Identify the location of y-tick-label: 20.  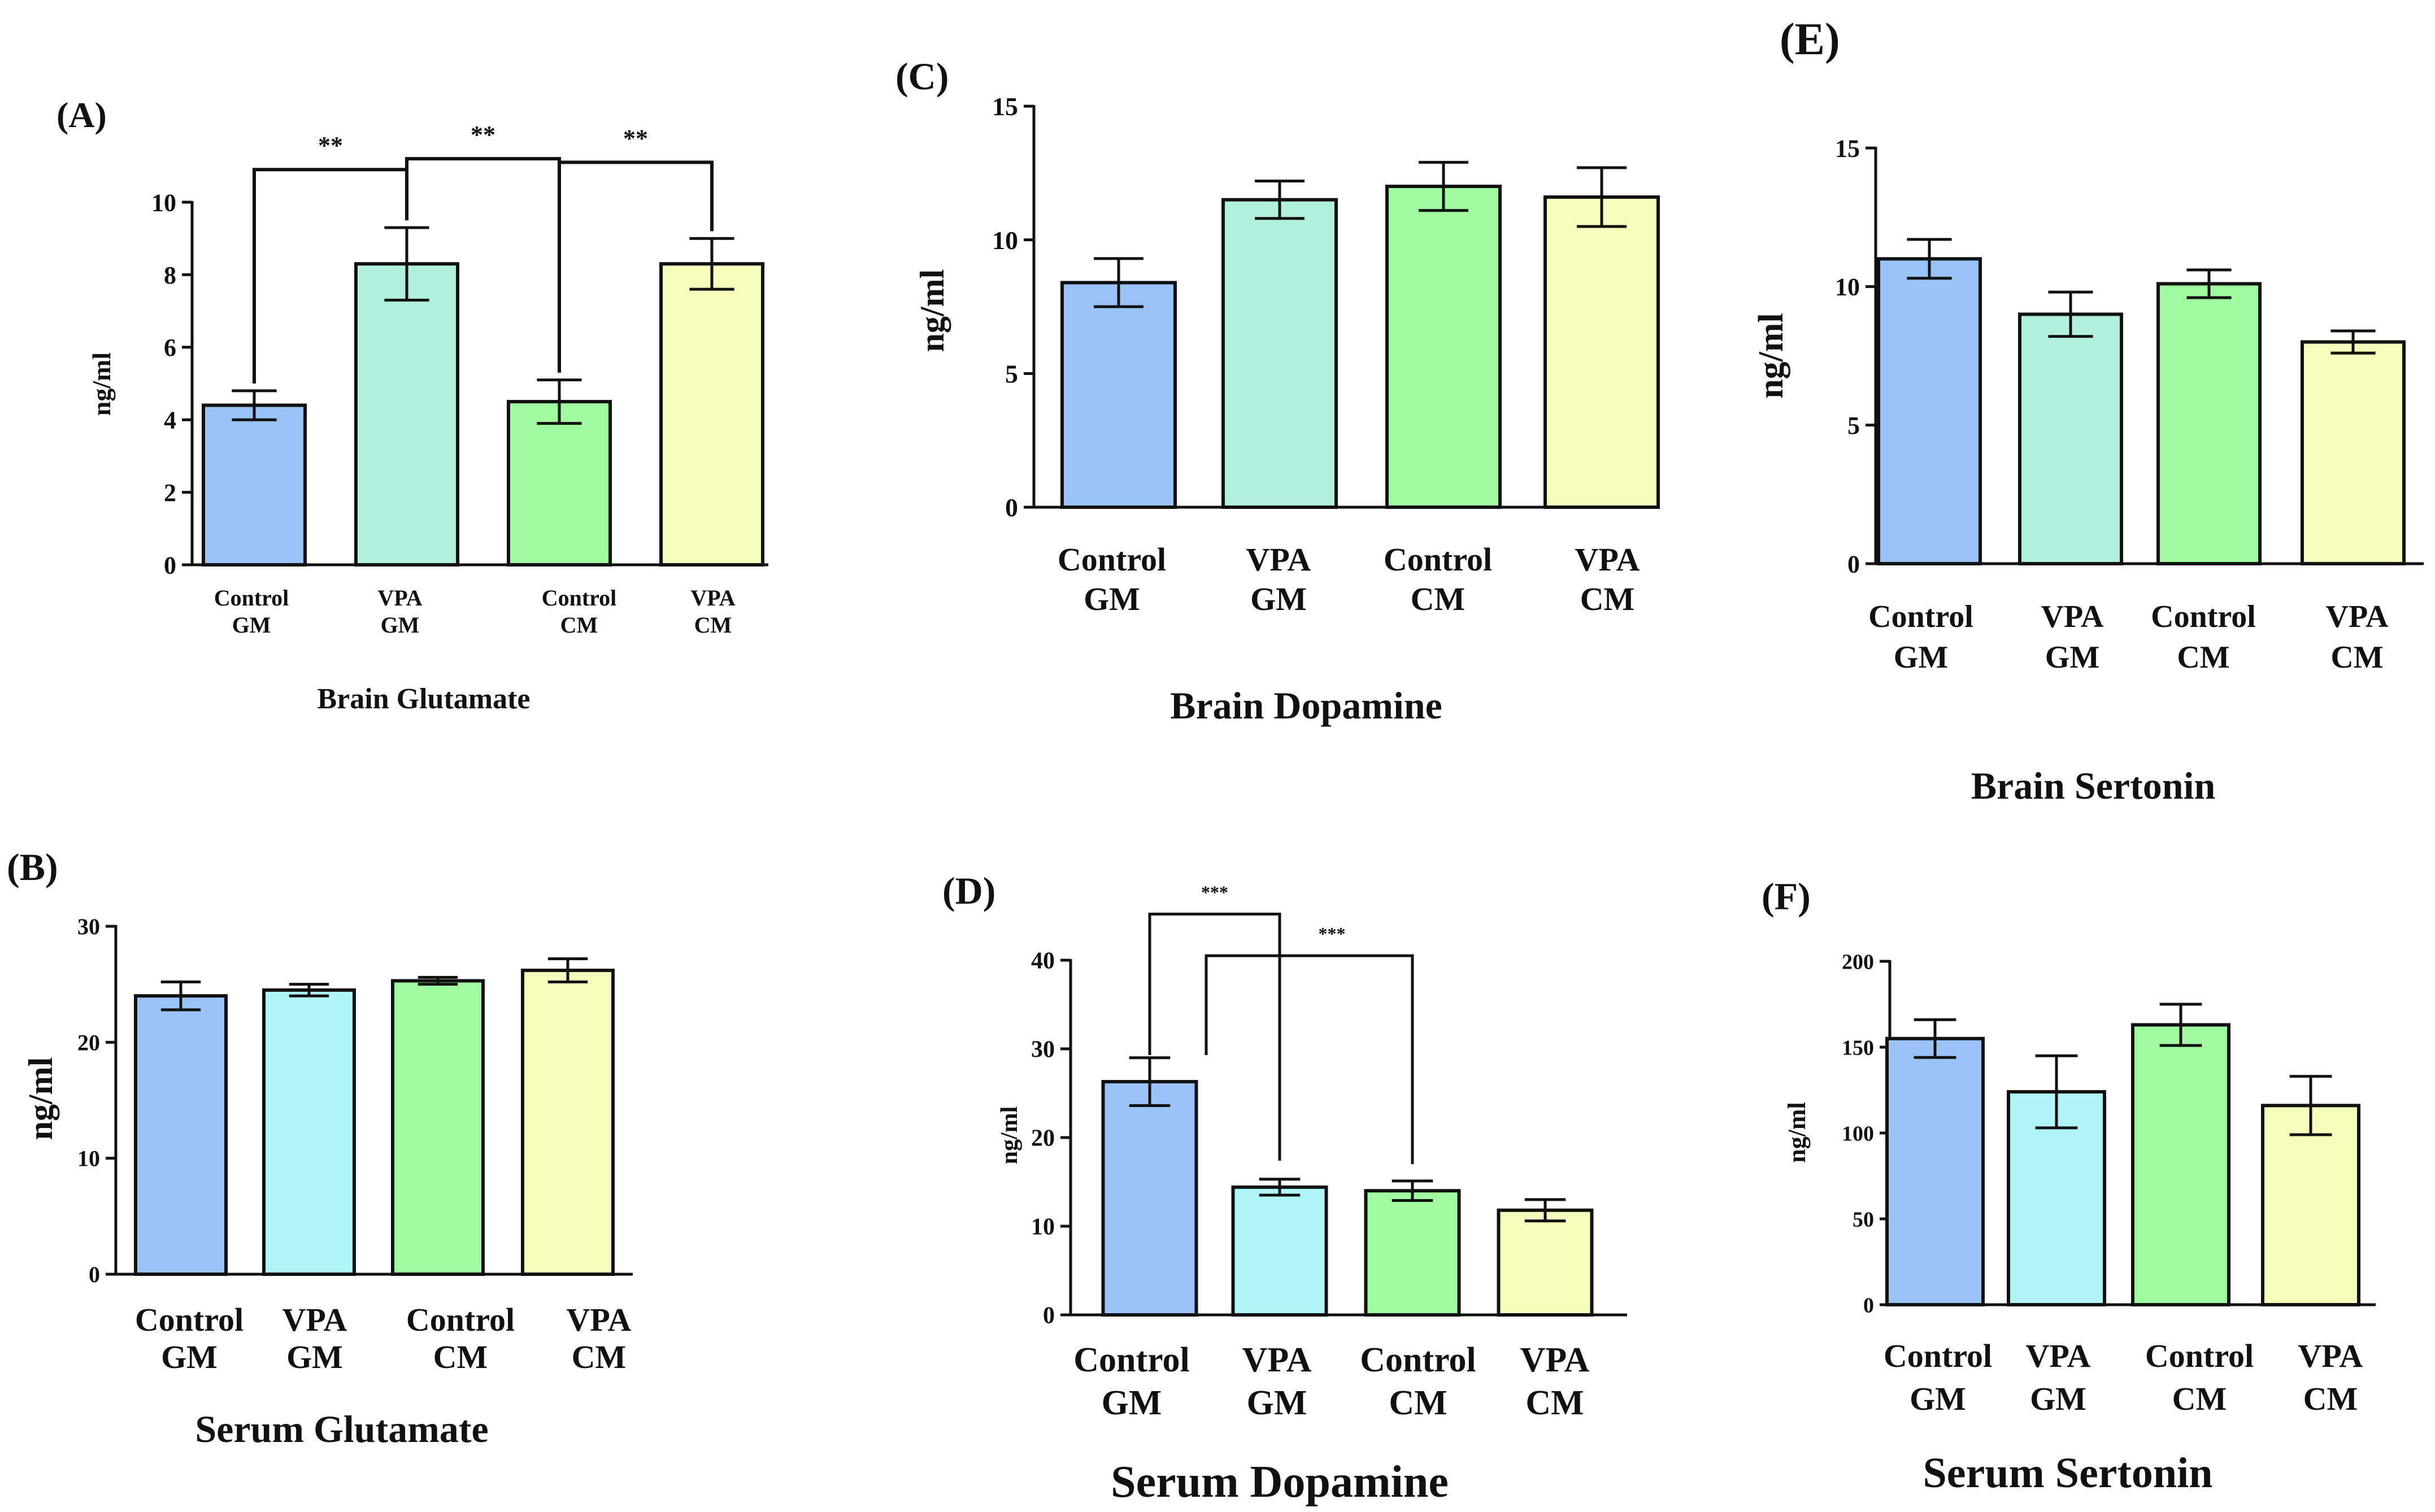
(88, 1042).